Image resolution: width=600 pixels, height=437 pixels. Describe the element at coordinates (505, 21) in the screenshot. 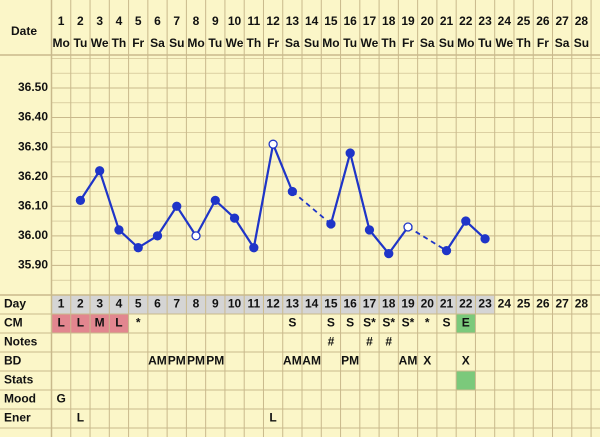

I see `day-number: 24` at that location.